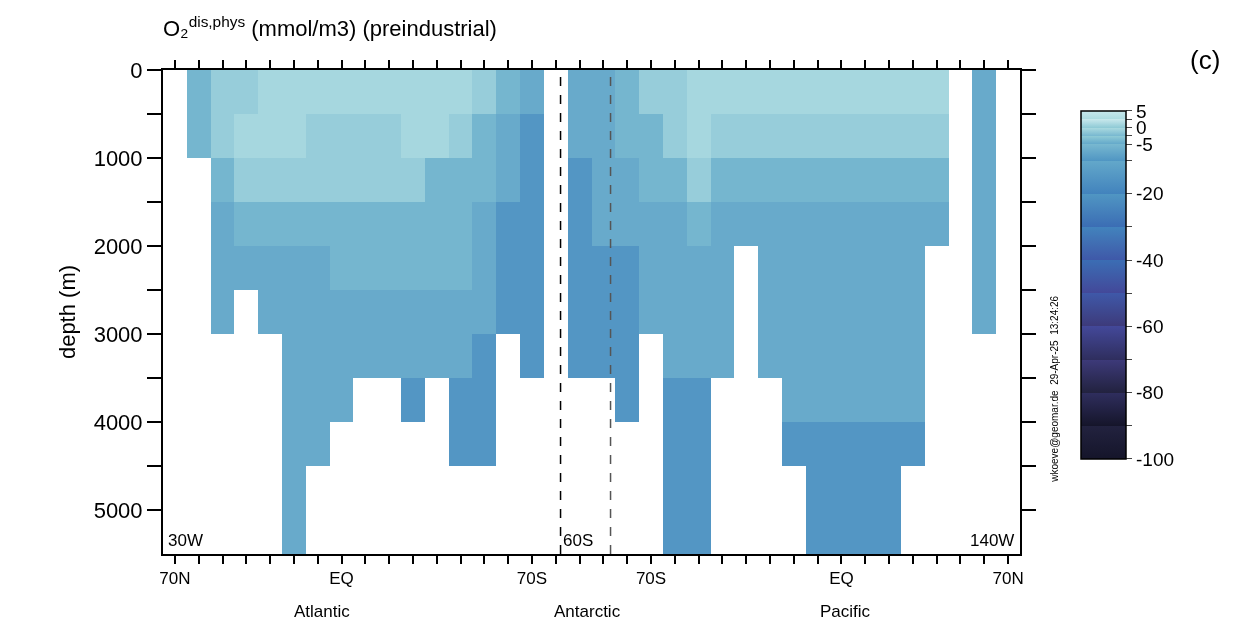  Describe the element at coordinates (330, 26) in the screenshot. I see `chart-title: O₂$^{dis,phys}$ (mmol/m3) (preindustrial)` at that location.